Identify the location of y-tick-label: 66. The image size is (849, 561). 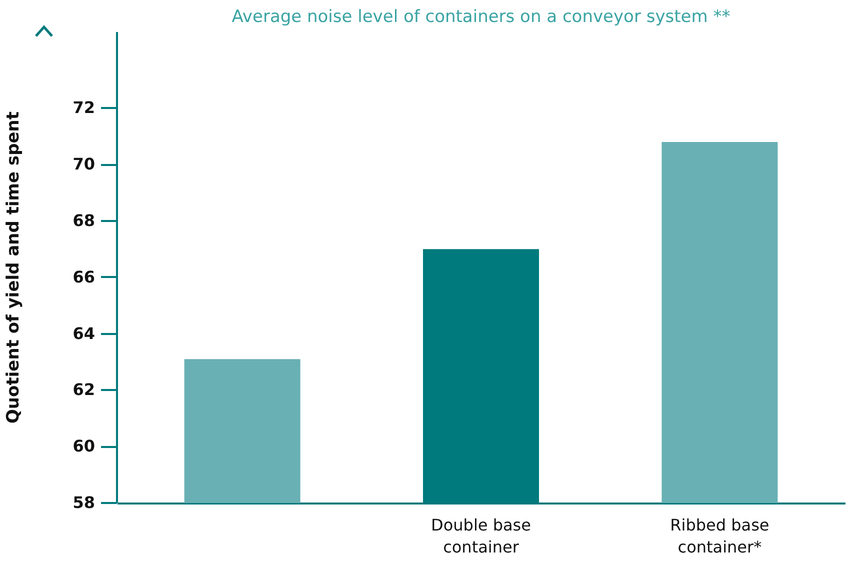
(83, 276).